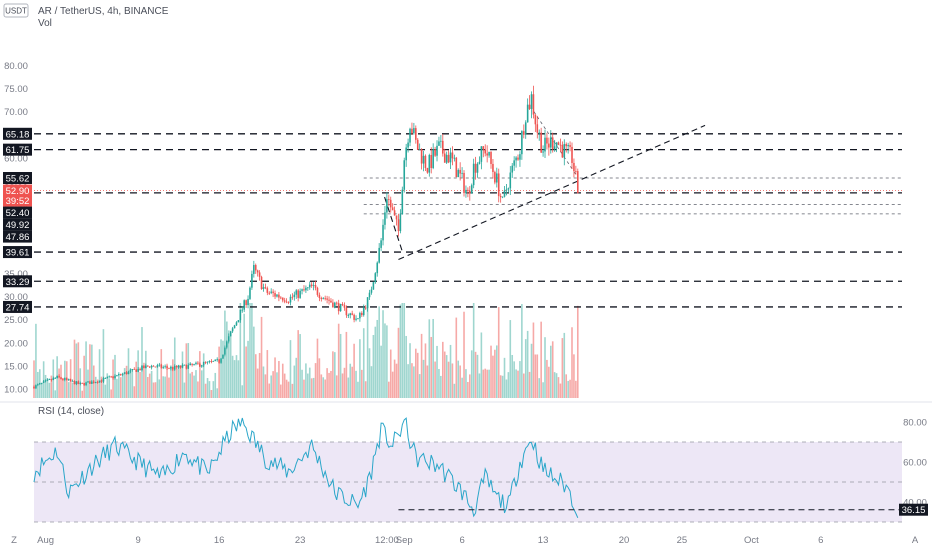  What do you see at coordinates (915, 423) in the screenshot?
I see `rsi-tick-label: 80.00` at bounding box center [915, 423].